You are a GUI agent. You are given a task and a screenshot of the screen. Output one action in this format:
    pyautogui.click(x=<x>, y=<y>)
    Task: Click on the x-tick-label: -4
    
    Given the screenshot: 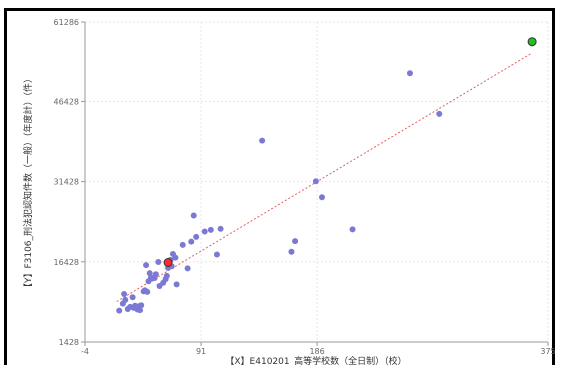 What is the action you would take?
    pyautogui.click(x=85, y=351)
    